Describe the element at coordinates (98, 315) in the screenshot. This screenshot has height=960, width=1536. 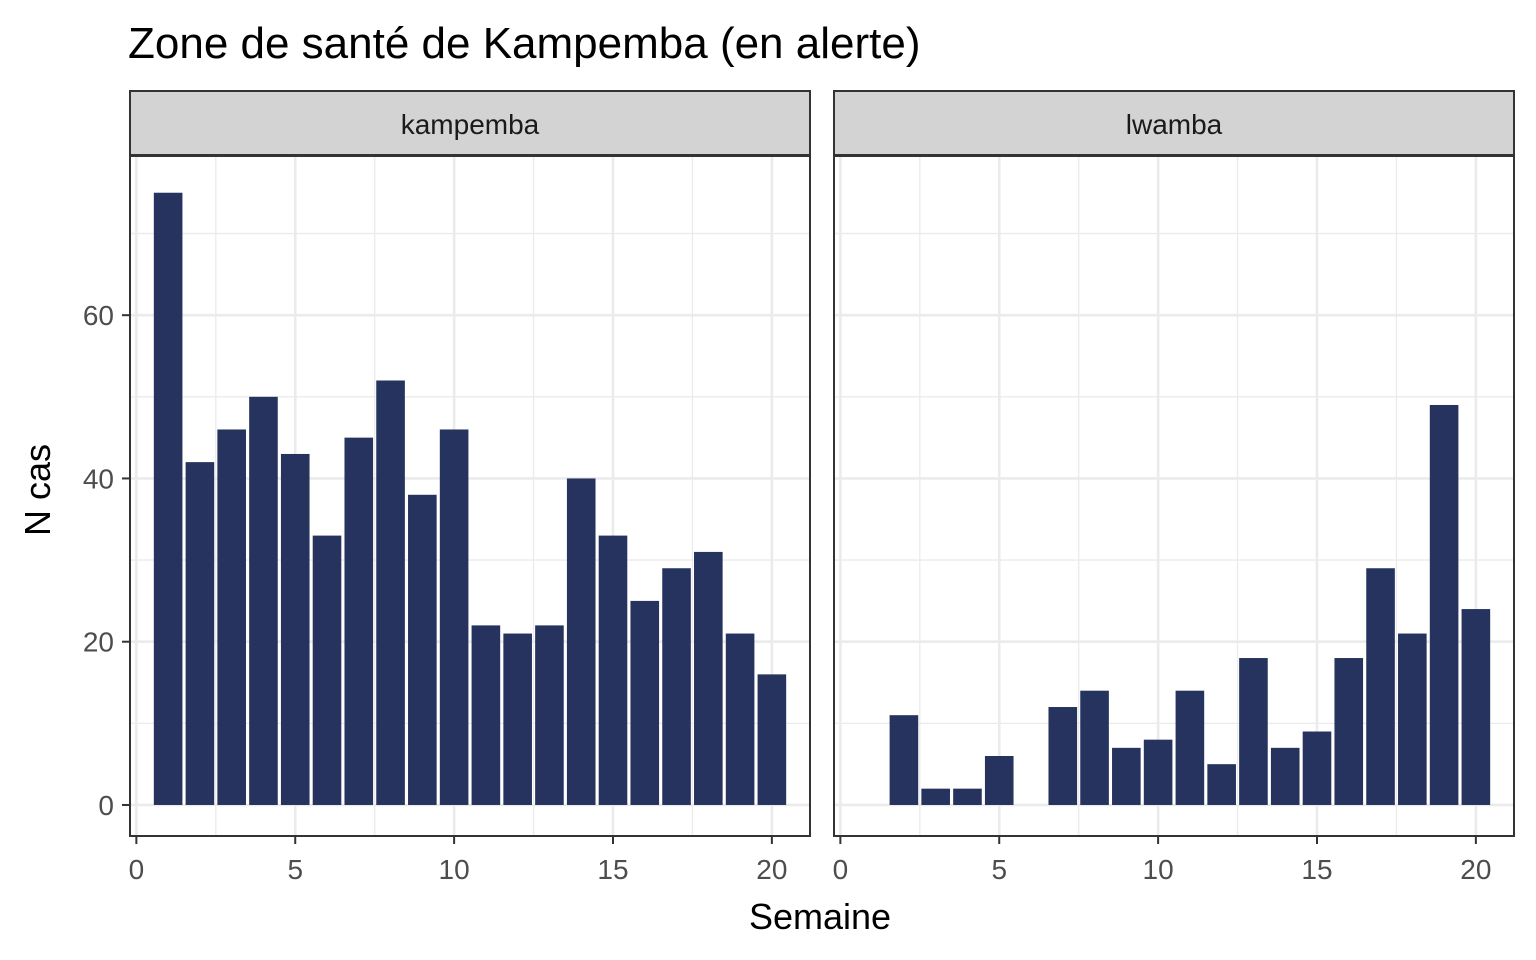
I see `y-tick-label: 60` at that location.